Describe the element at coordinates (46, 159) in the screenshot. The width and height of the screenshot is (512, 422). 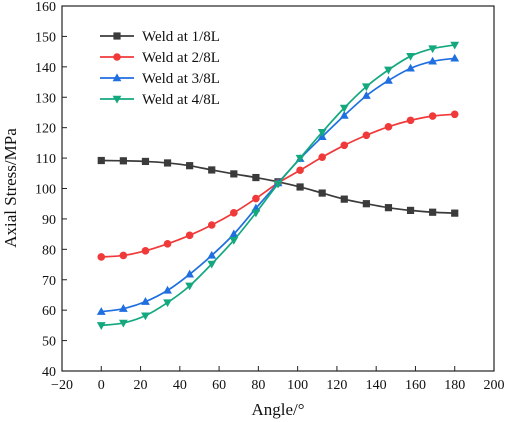
I see `y-tick-label: 110` at that location.